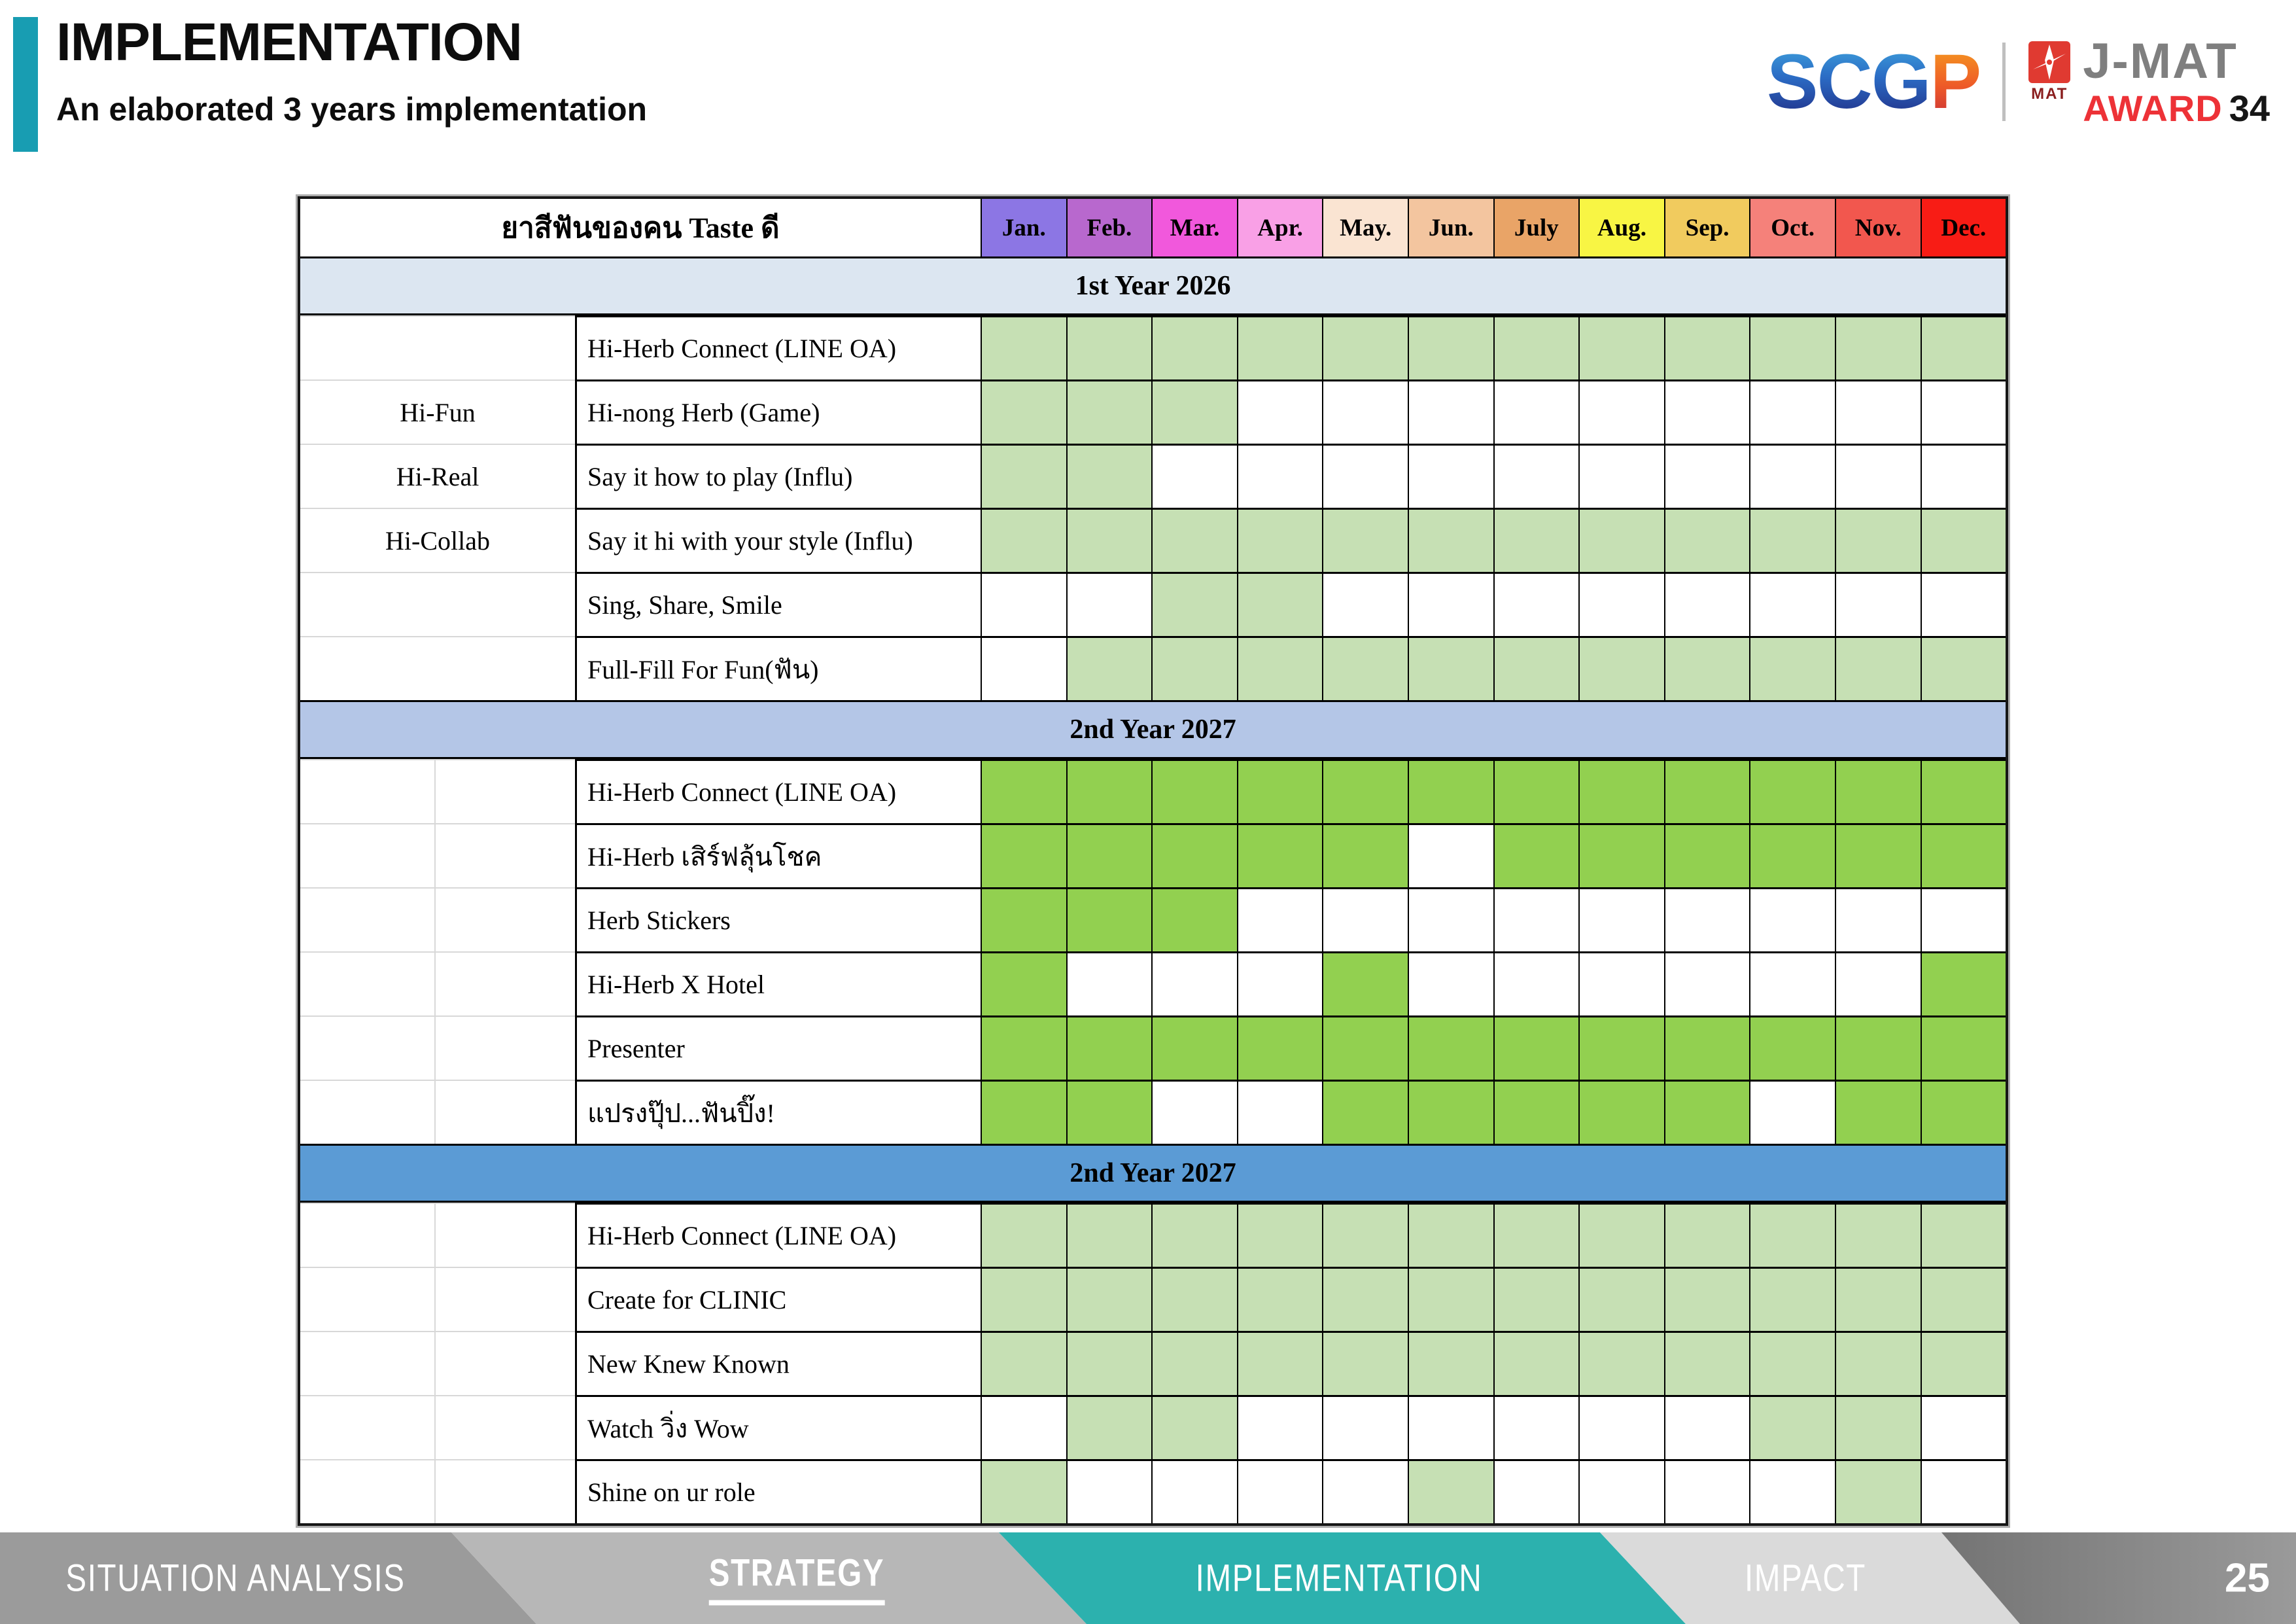  Describe the element at coordinates (437, 540) in the screenshot. I see `group-label-cell: Hi-Collab` at that location.